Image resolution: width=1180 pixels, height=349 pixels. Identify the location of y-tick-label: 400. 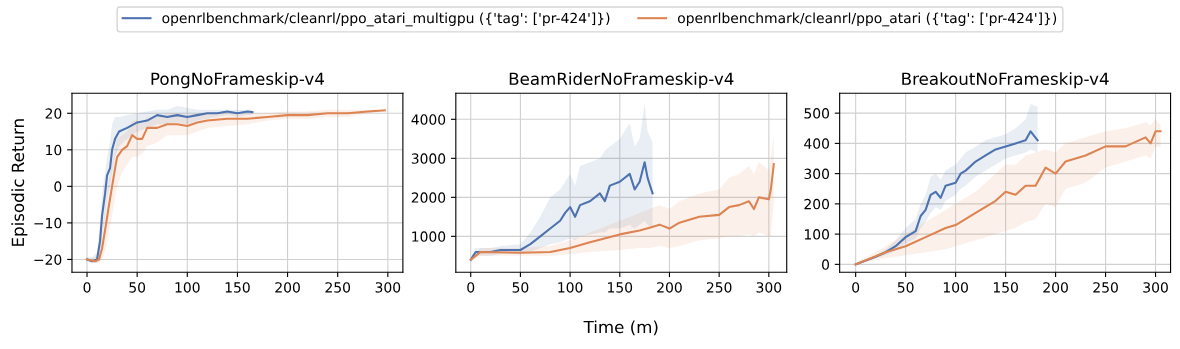
(817, 143).